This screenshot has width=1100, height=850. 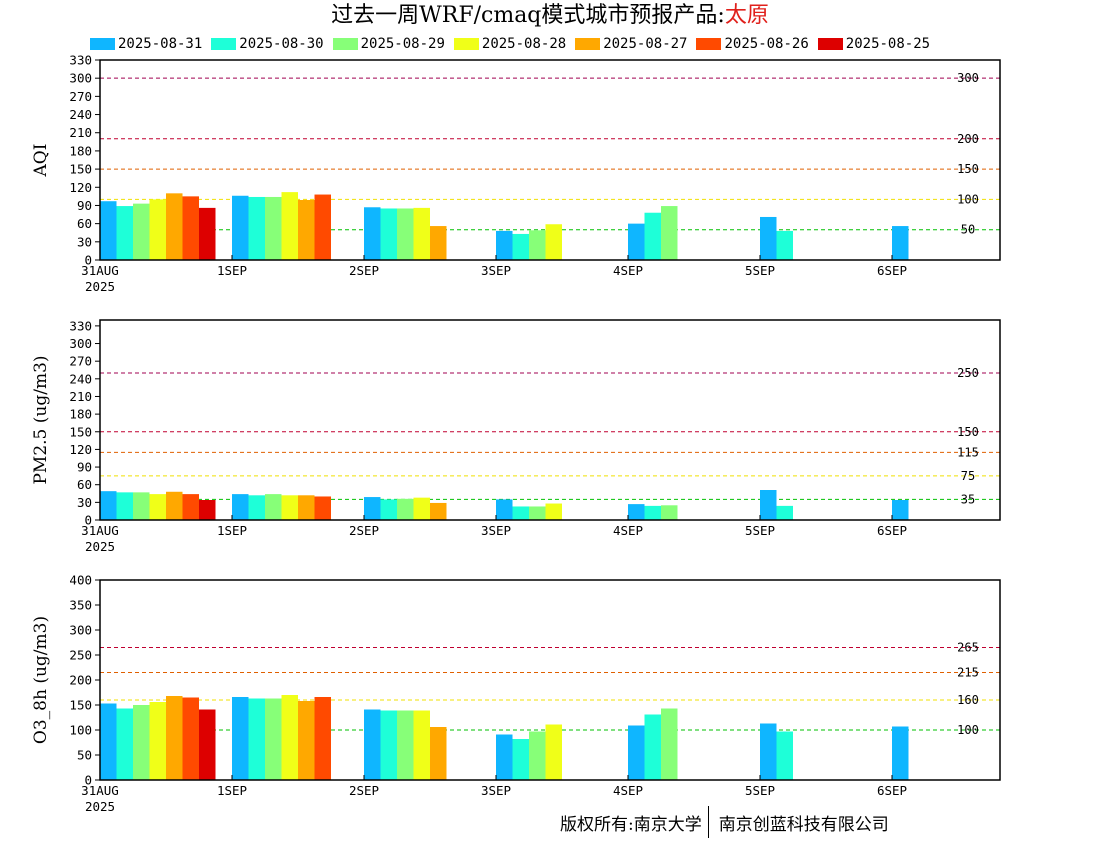 I want to click on legend-item: 2025-08-31, so click(x=146, y=44).